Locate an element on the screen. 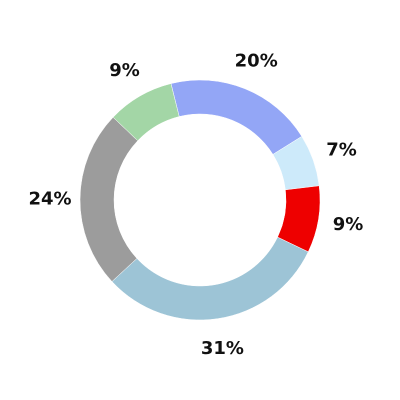 Image resolution: width=400 pixels, height=400 pixels. slice-label-4: 24% is located at coordinates (49, 198).